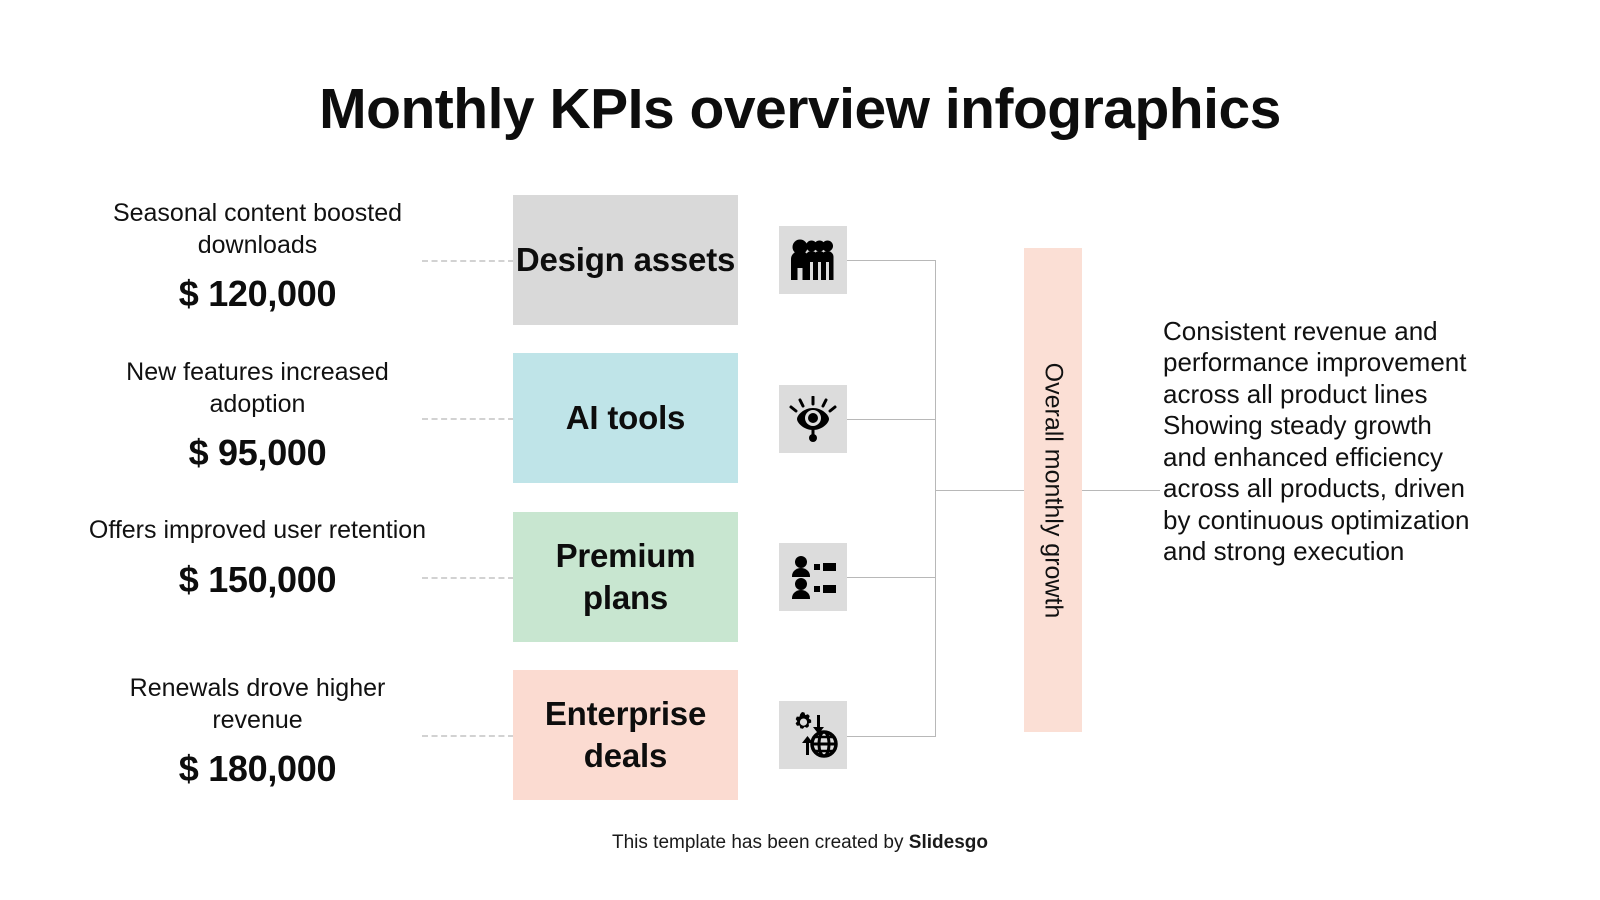 This screenshot has width=1600, height=900. I want to click on category-label: Premium plans, so click(625, 576).